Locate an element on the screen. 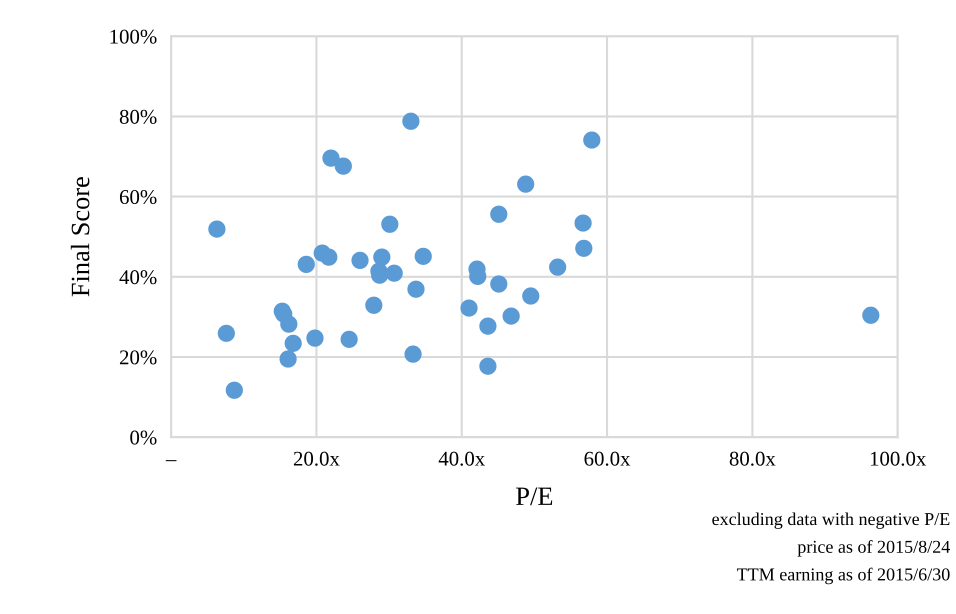 The height and width of the screenshot is (614, 956). y-tick-label: 40% is located at coordinates (138, 277).